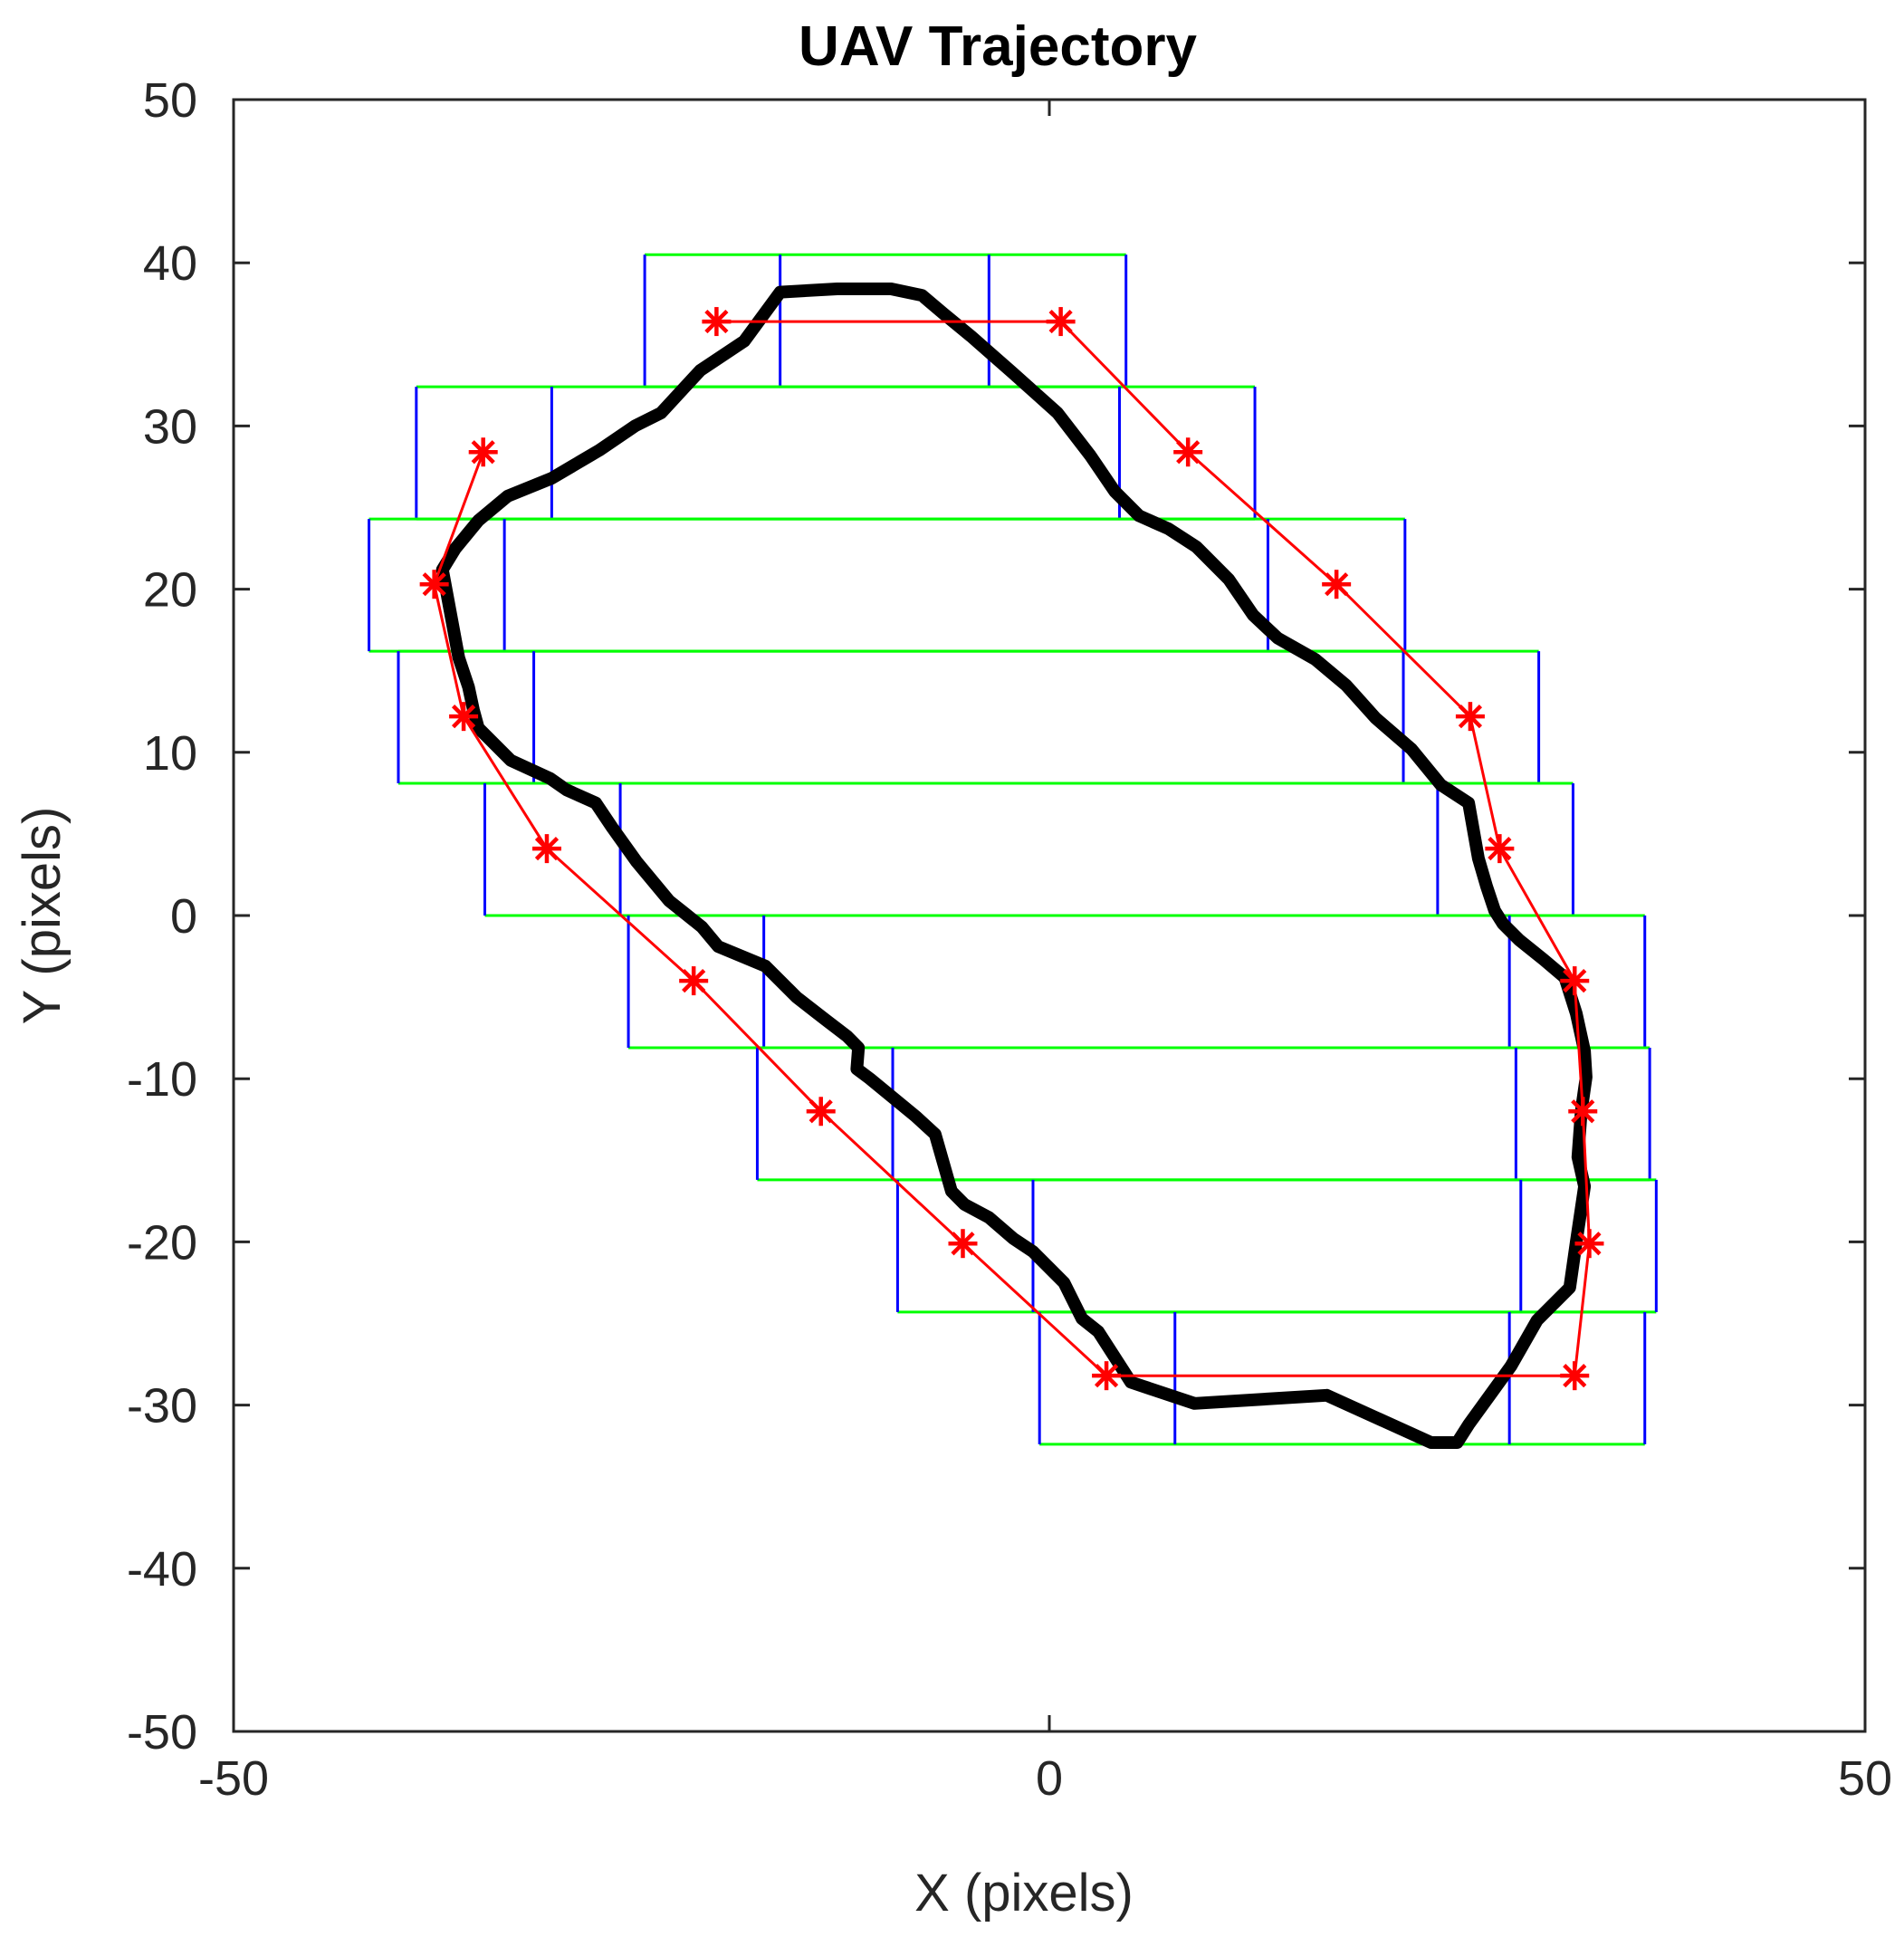  Describe the element at coordinates (998, 46) in the screenshot. I see `chart-title: UAV Trajectory` at that location.